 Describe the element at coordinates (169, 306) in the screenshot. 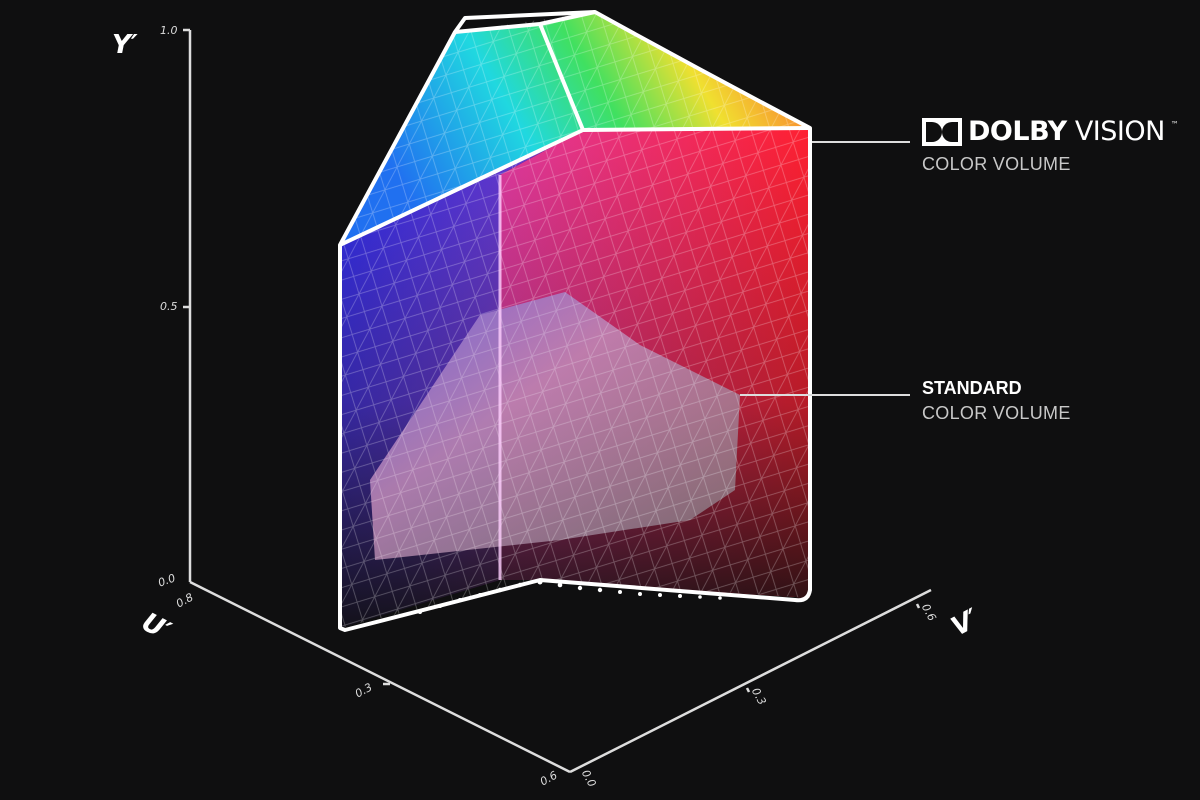

I see `y-tick: 0.5` at that location.